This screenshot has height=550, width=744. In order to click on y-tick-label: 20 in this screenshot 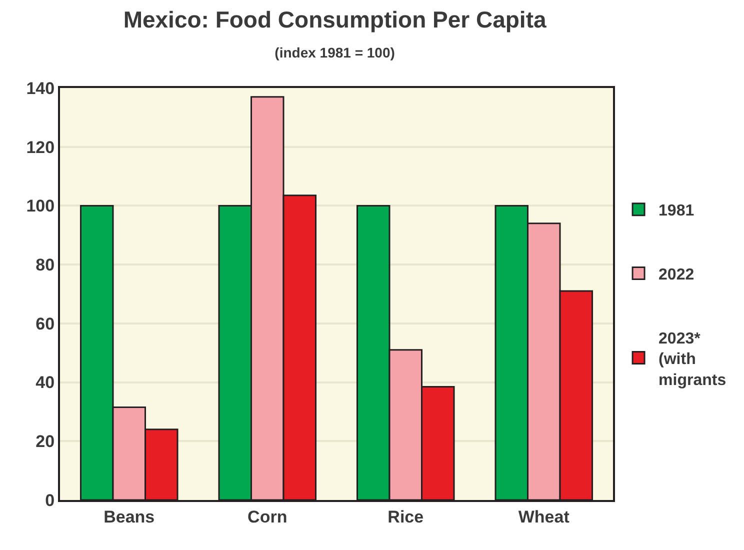, I will do `click(45, 442)`.